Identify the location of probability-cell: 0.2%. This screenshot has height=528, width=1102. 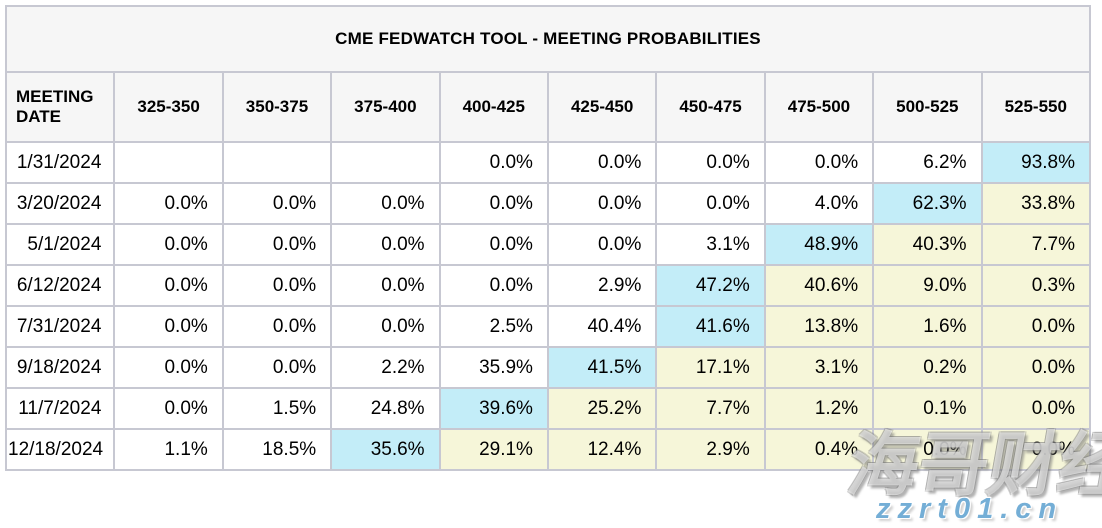
(927, 367).